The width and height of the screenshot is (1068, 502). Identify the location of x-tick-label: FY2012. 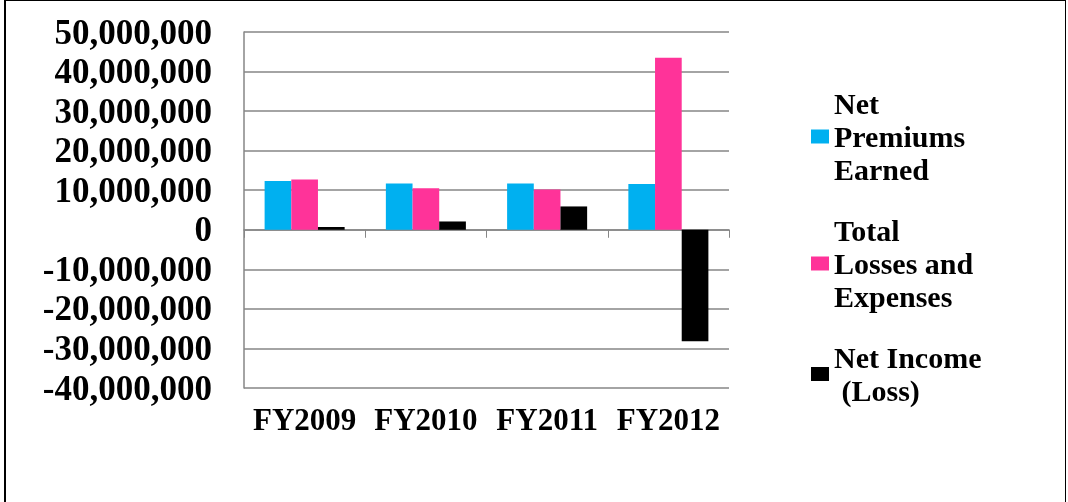
(668, 419).